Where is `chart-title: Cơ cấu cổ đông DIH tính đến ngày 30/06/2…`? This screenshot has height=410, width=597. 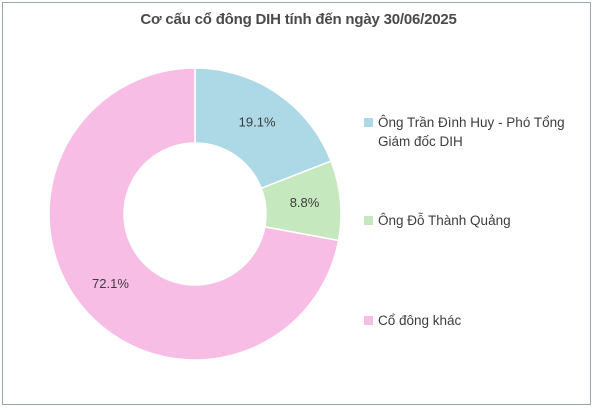
chart-title: Cơ cấu cổ đông DIH tính đến ngày 30/06/2… is located at coordinates (298, 19).